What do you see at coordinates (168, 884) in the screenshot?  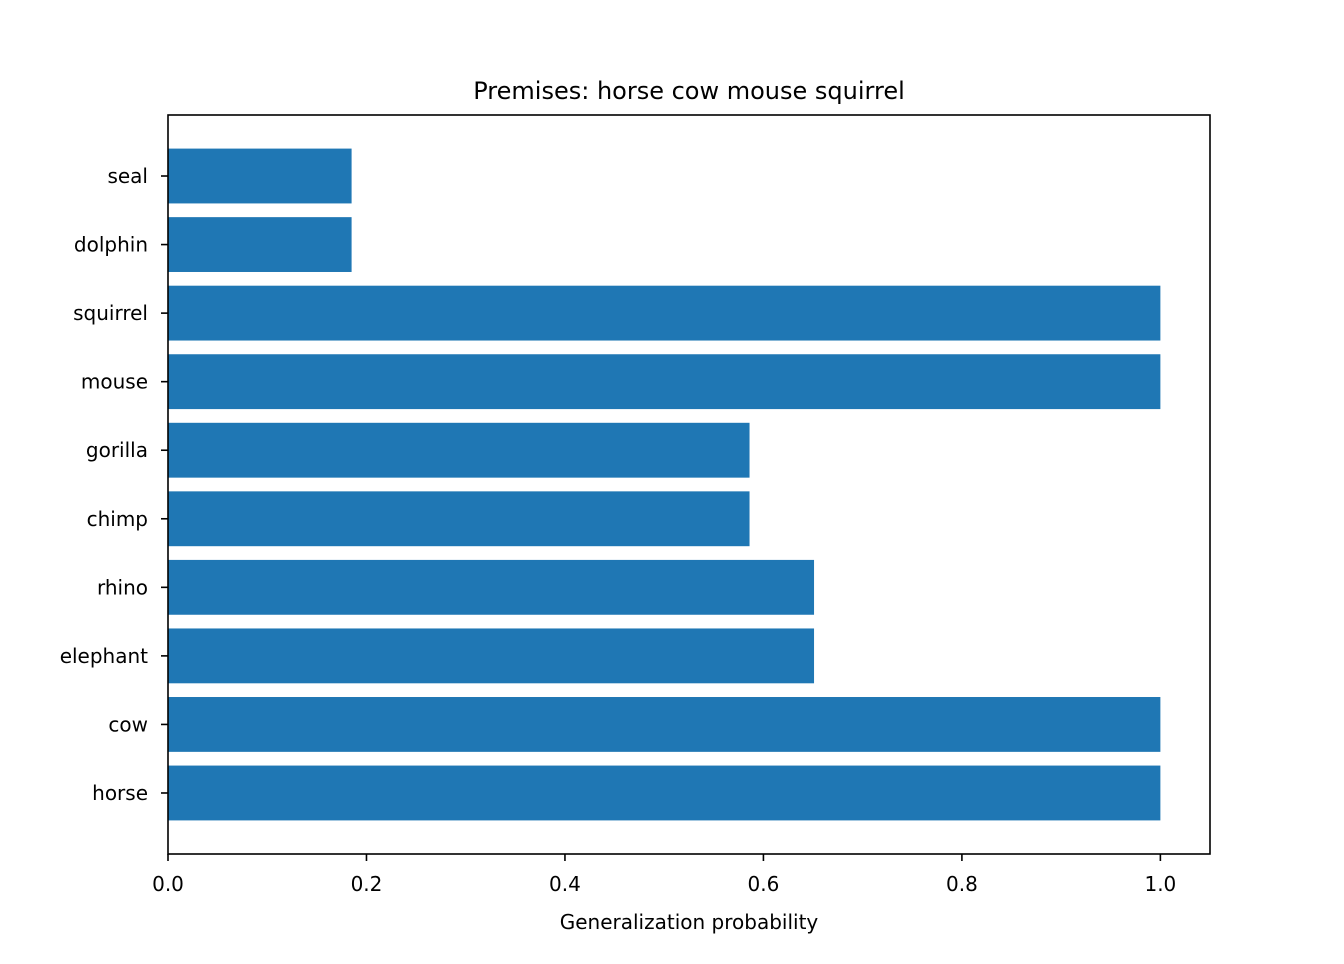 I see `x-tick-label-0: 0.0` at bounding box center [168, 884].